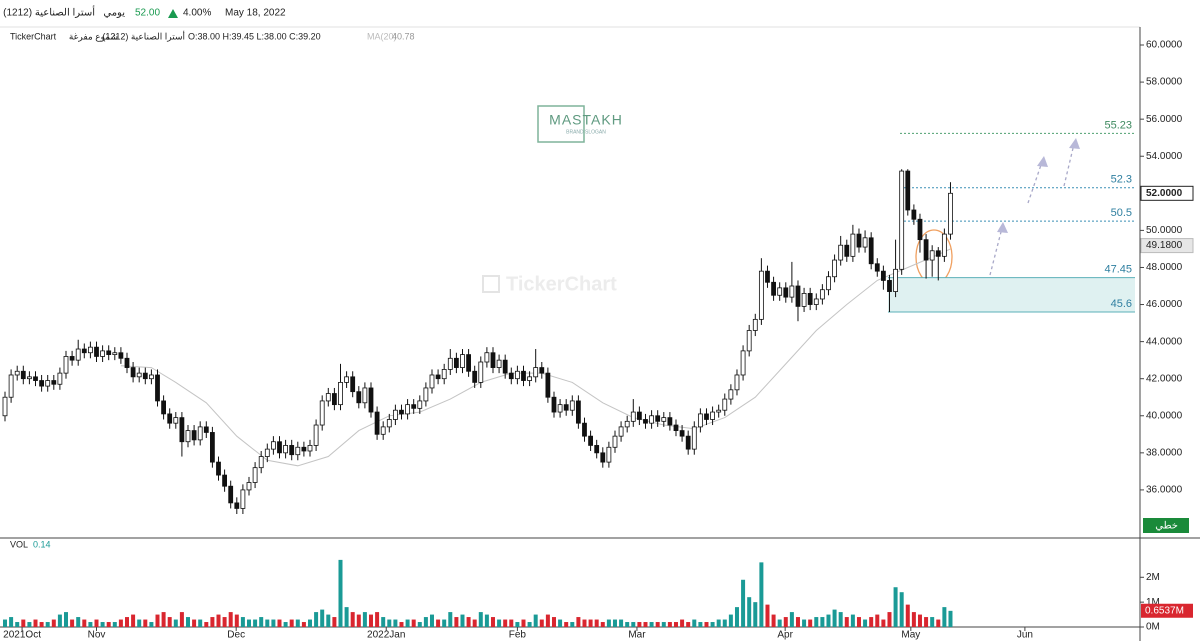 The width and height of the screenshot is (1200, 641). I want to click on watermark: TickerChart, so click(561, 284).